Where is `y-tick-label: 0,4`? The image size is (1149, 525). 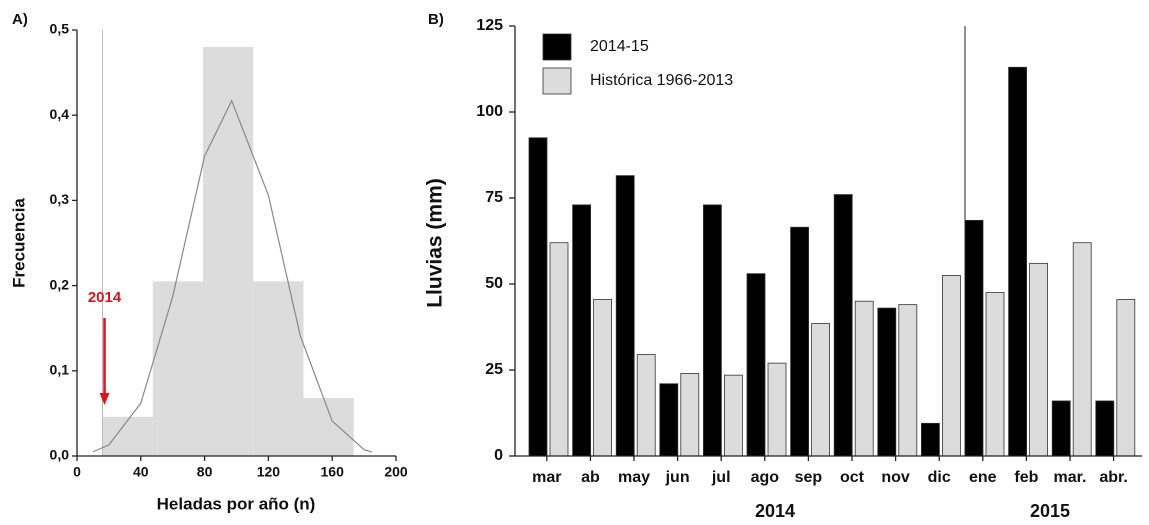 y-tick-label: 0,4 is located at coordinates (60, 114).